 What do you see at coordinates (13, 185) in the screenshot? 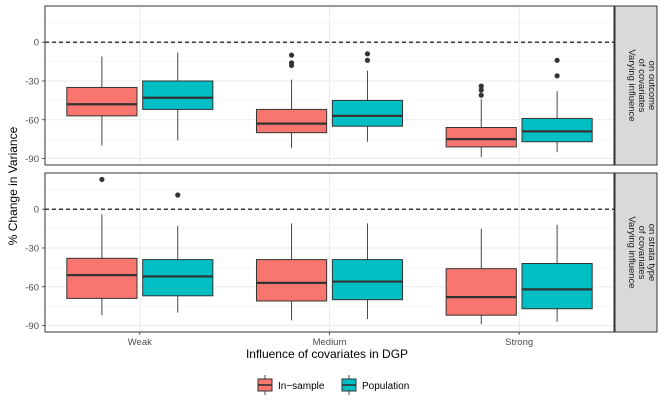
I see `y-axis-title: % Change in Variance` at bounding box center [13, 185].